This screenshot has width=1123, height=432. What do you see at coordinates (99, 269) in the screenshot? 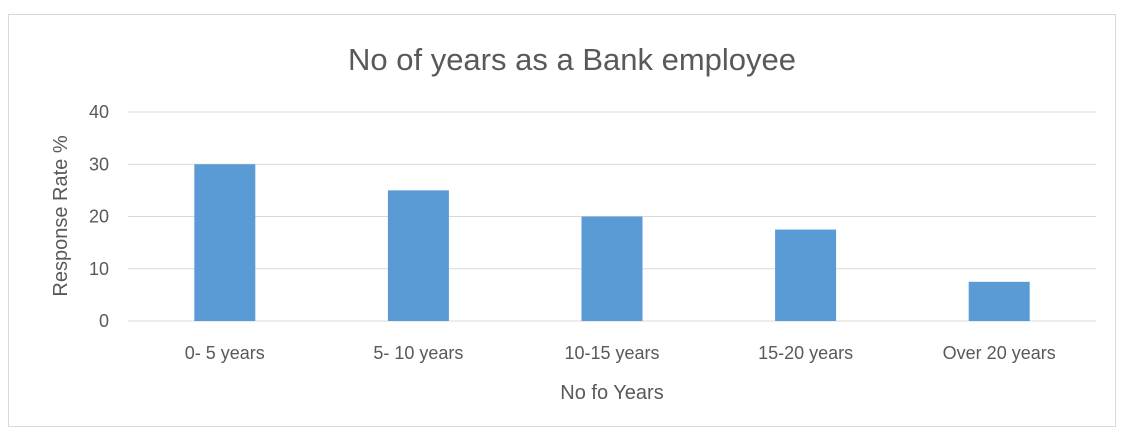
I see `y-tick-label: 10` at bounding box center [99, 269].